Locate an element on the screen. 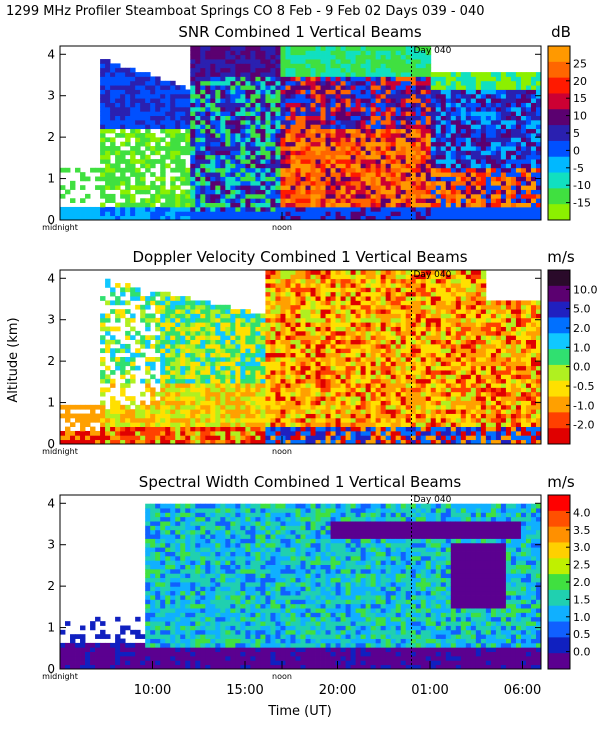 The image size is (600, 754). colorbar-swatch is located at coordinates (559, 117).